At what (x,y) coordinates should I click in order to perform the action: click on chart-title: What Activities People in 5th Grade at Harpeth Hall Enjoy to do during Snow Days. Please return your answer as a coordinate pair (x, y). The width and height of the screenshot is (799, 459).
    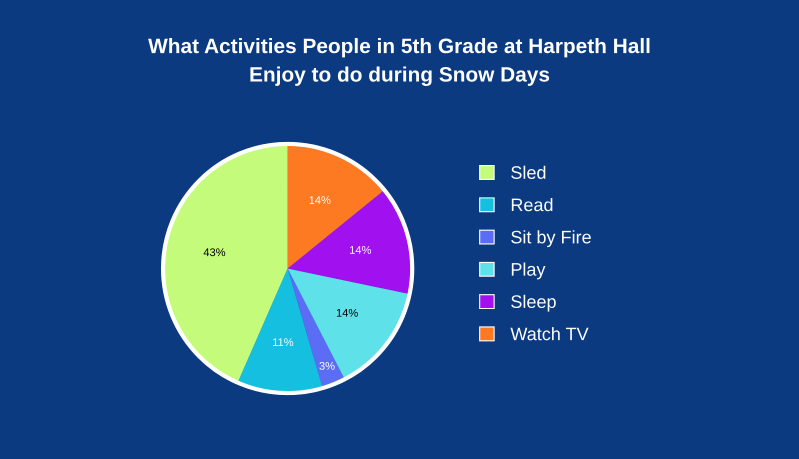
    Looking at the image, I should click on (399, 62).